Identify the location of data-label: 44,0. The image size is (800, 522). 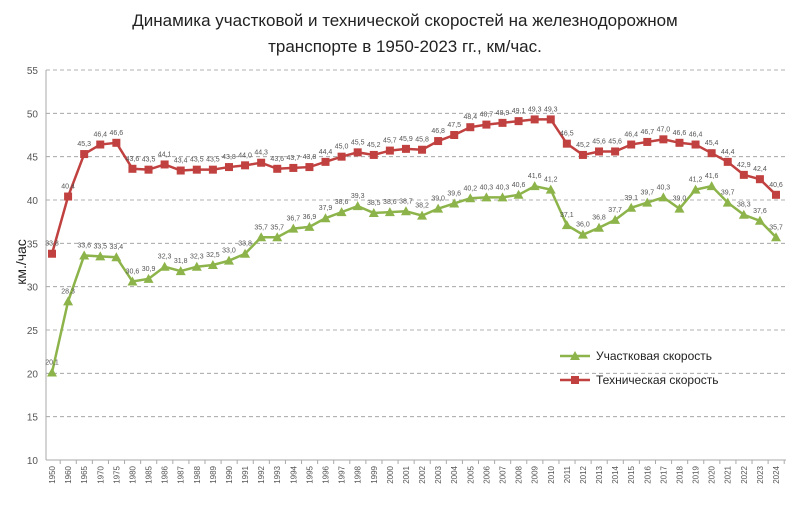
(245, 155).